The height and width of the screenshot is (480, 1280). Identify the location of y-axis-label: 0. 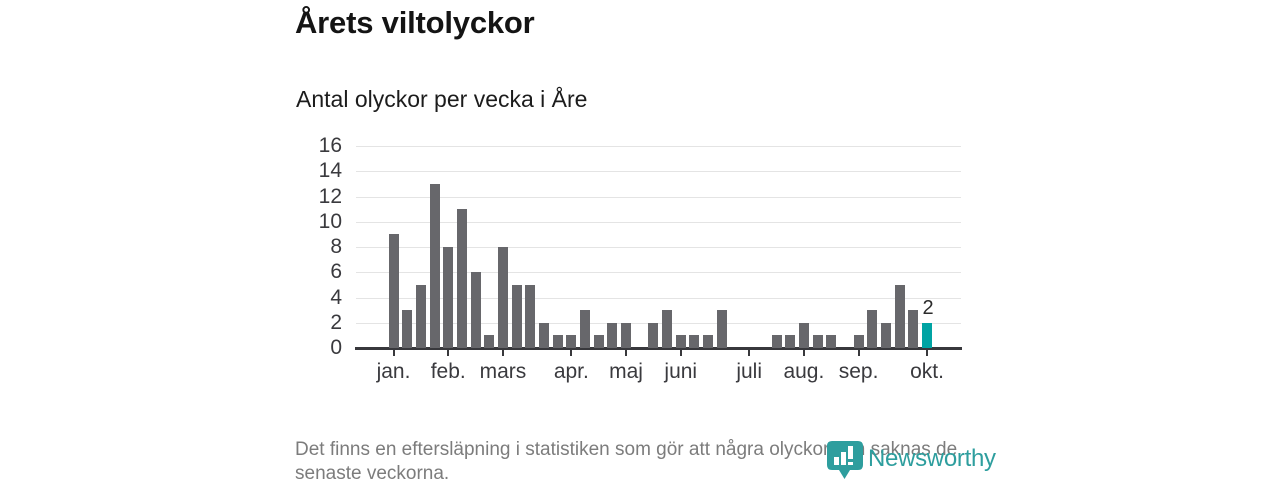
(336, 347).